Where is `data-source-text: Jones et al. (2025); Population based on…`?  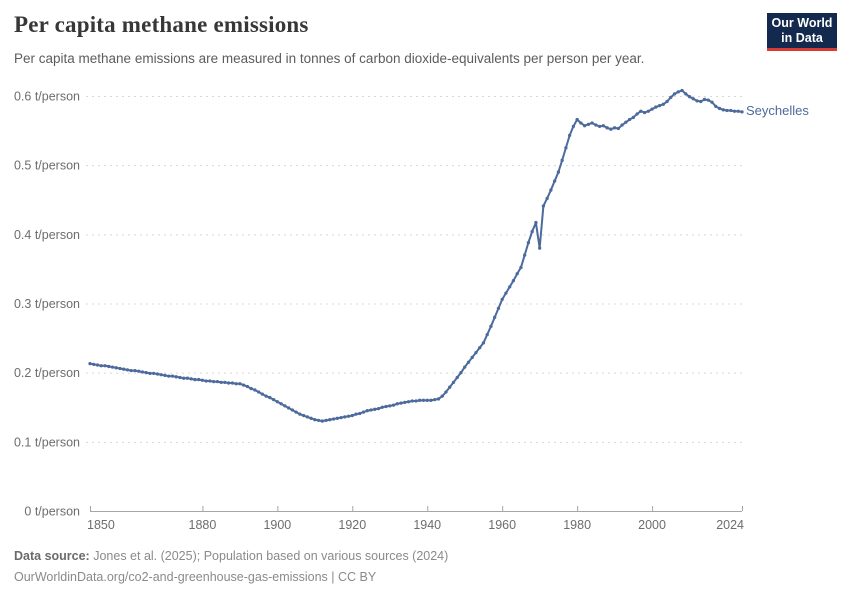
data-source-text: Jones et al. (2025); Population based on… is located at coordinates (271, 556).